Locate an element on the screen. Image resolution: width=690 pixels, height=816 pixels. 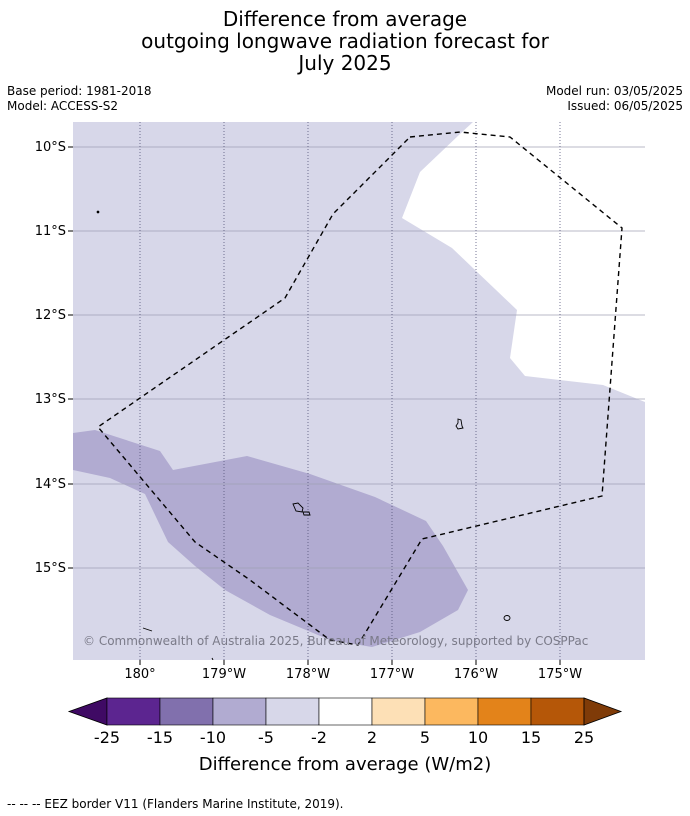
colorbar-tick: 15 is located at coordinates (531, 737).